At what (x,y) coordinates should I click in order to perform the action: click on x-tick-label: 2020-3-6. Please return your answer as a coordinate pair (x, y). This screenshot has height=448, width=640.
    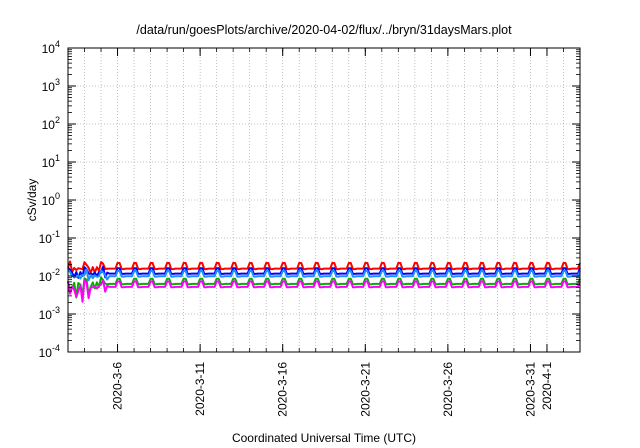
    Looking at the image, I should click on (118, 386).